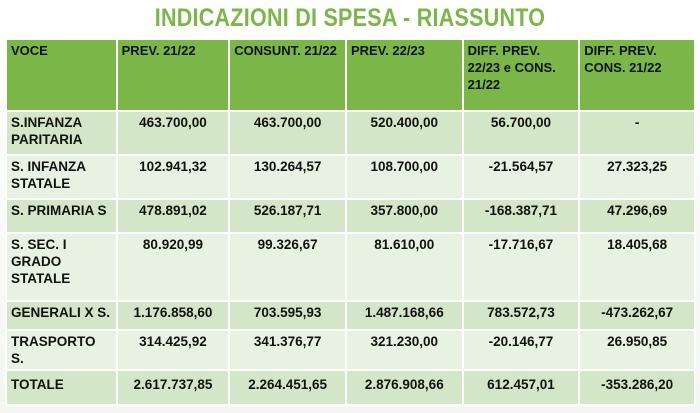  What do you see at coordinates (521, 177) in the screenshot?
I see `cell-value: -21.564,57` at bounding box center [521, 177].